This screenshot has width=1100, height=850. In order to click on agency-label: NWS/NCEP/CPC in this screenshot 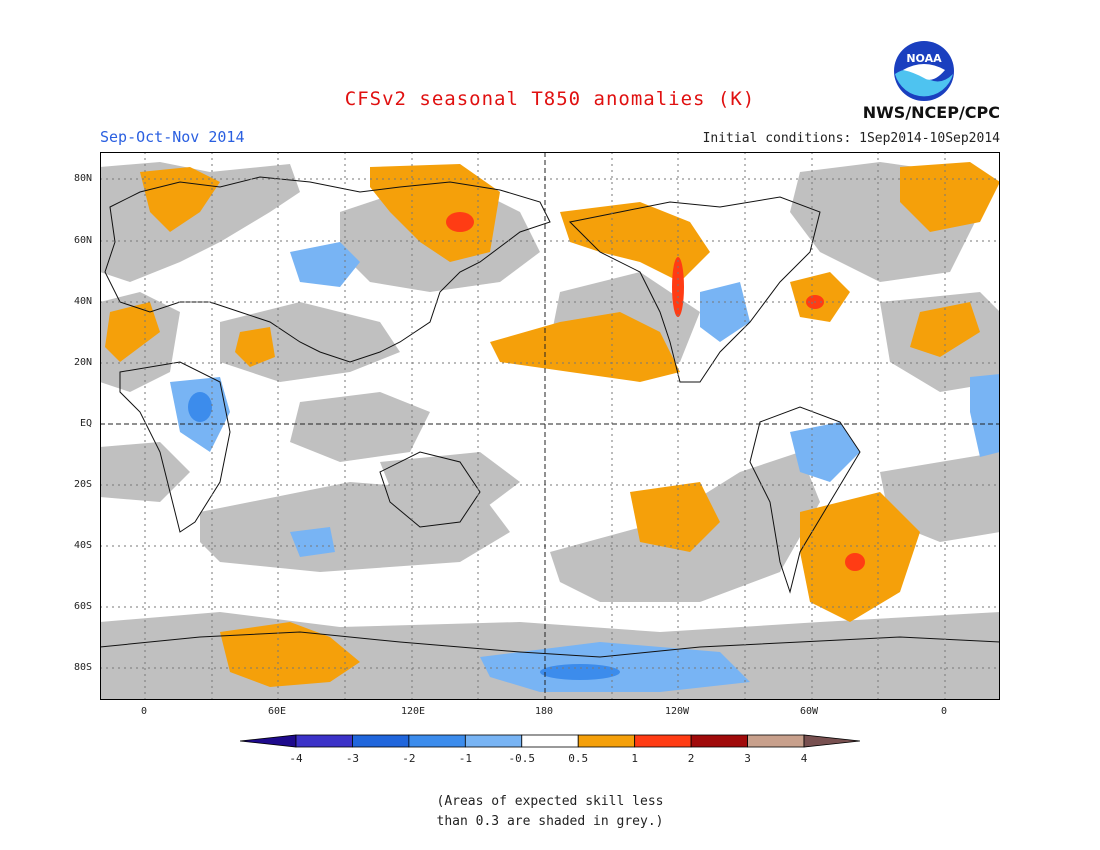, I will do `click(931, 112)`.